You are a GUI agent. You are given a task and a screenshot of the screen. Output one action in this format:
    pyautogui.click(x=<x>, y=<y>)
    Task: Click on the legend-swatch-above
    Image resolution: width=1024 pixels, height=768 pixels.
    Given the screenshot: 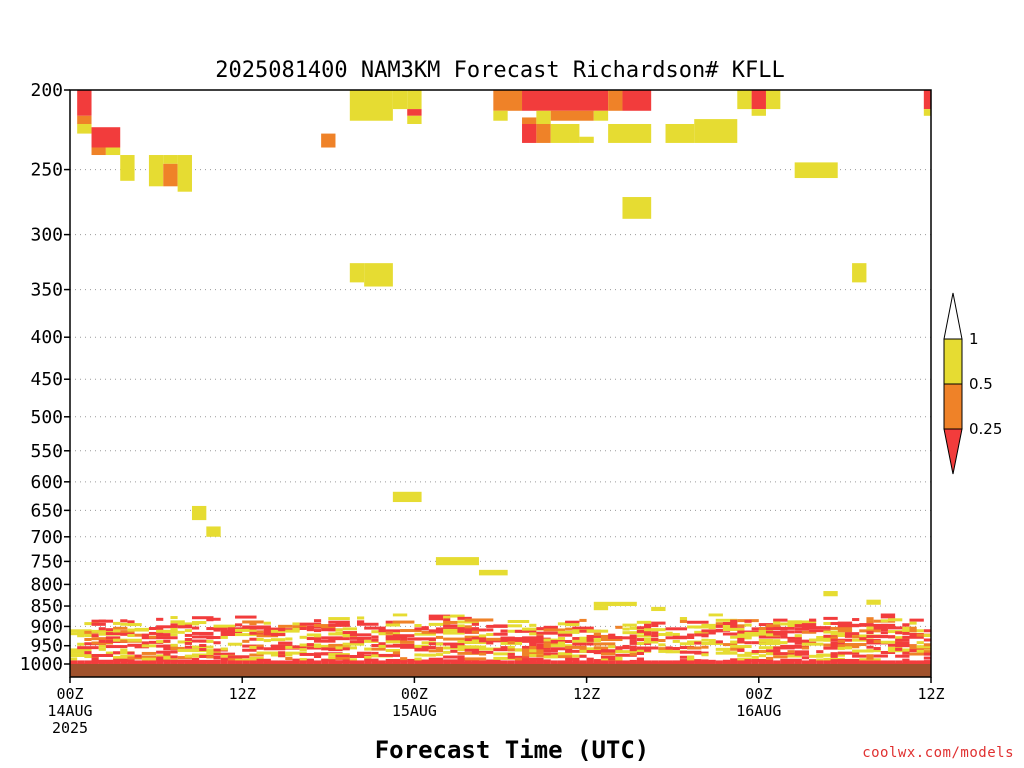 What is the action you would take?
    pyautogui.click(x=953, y=316)
    